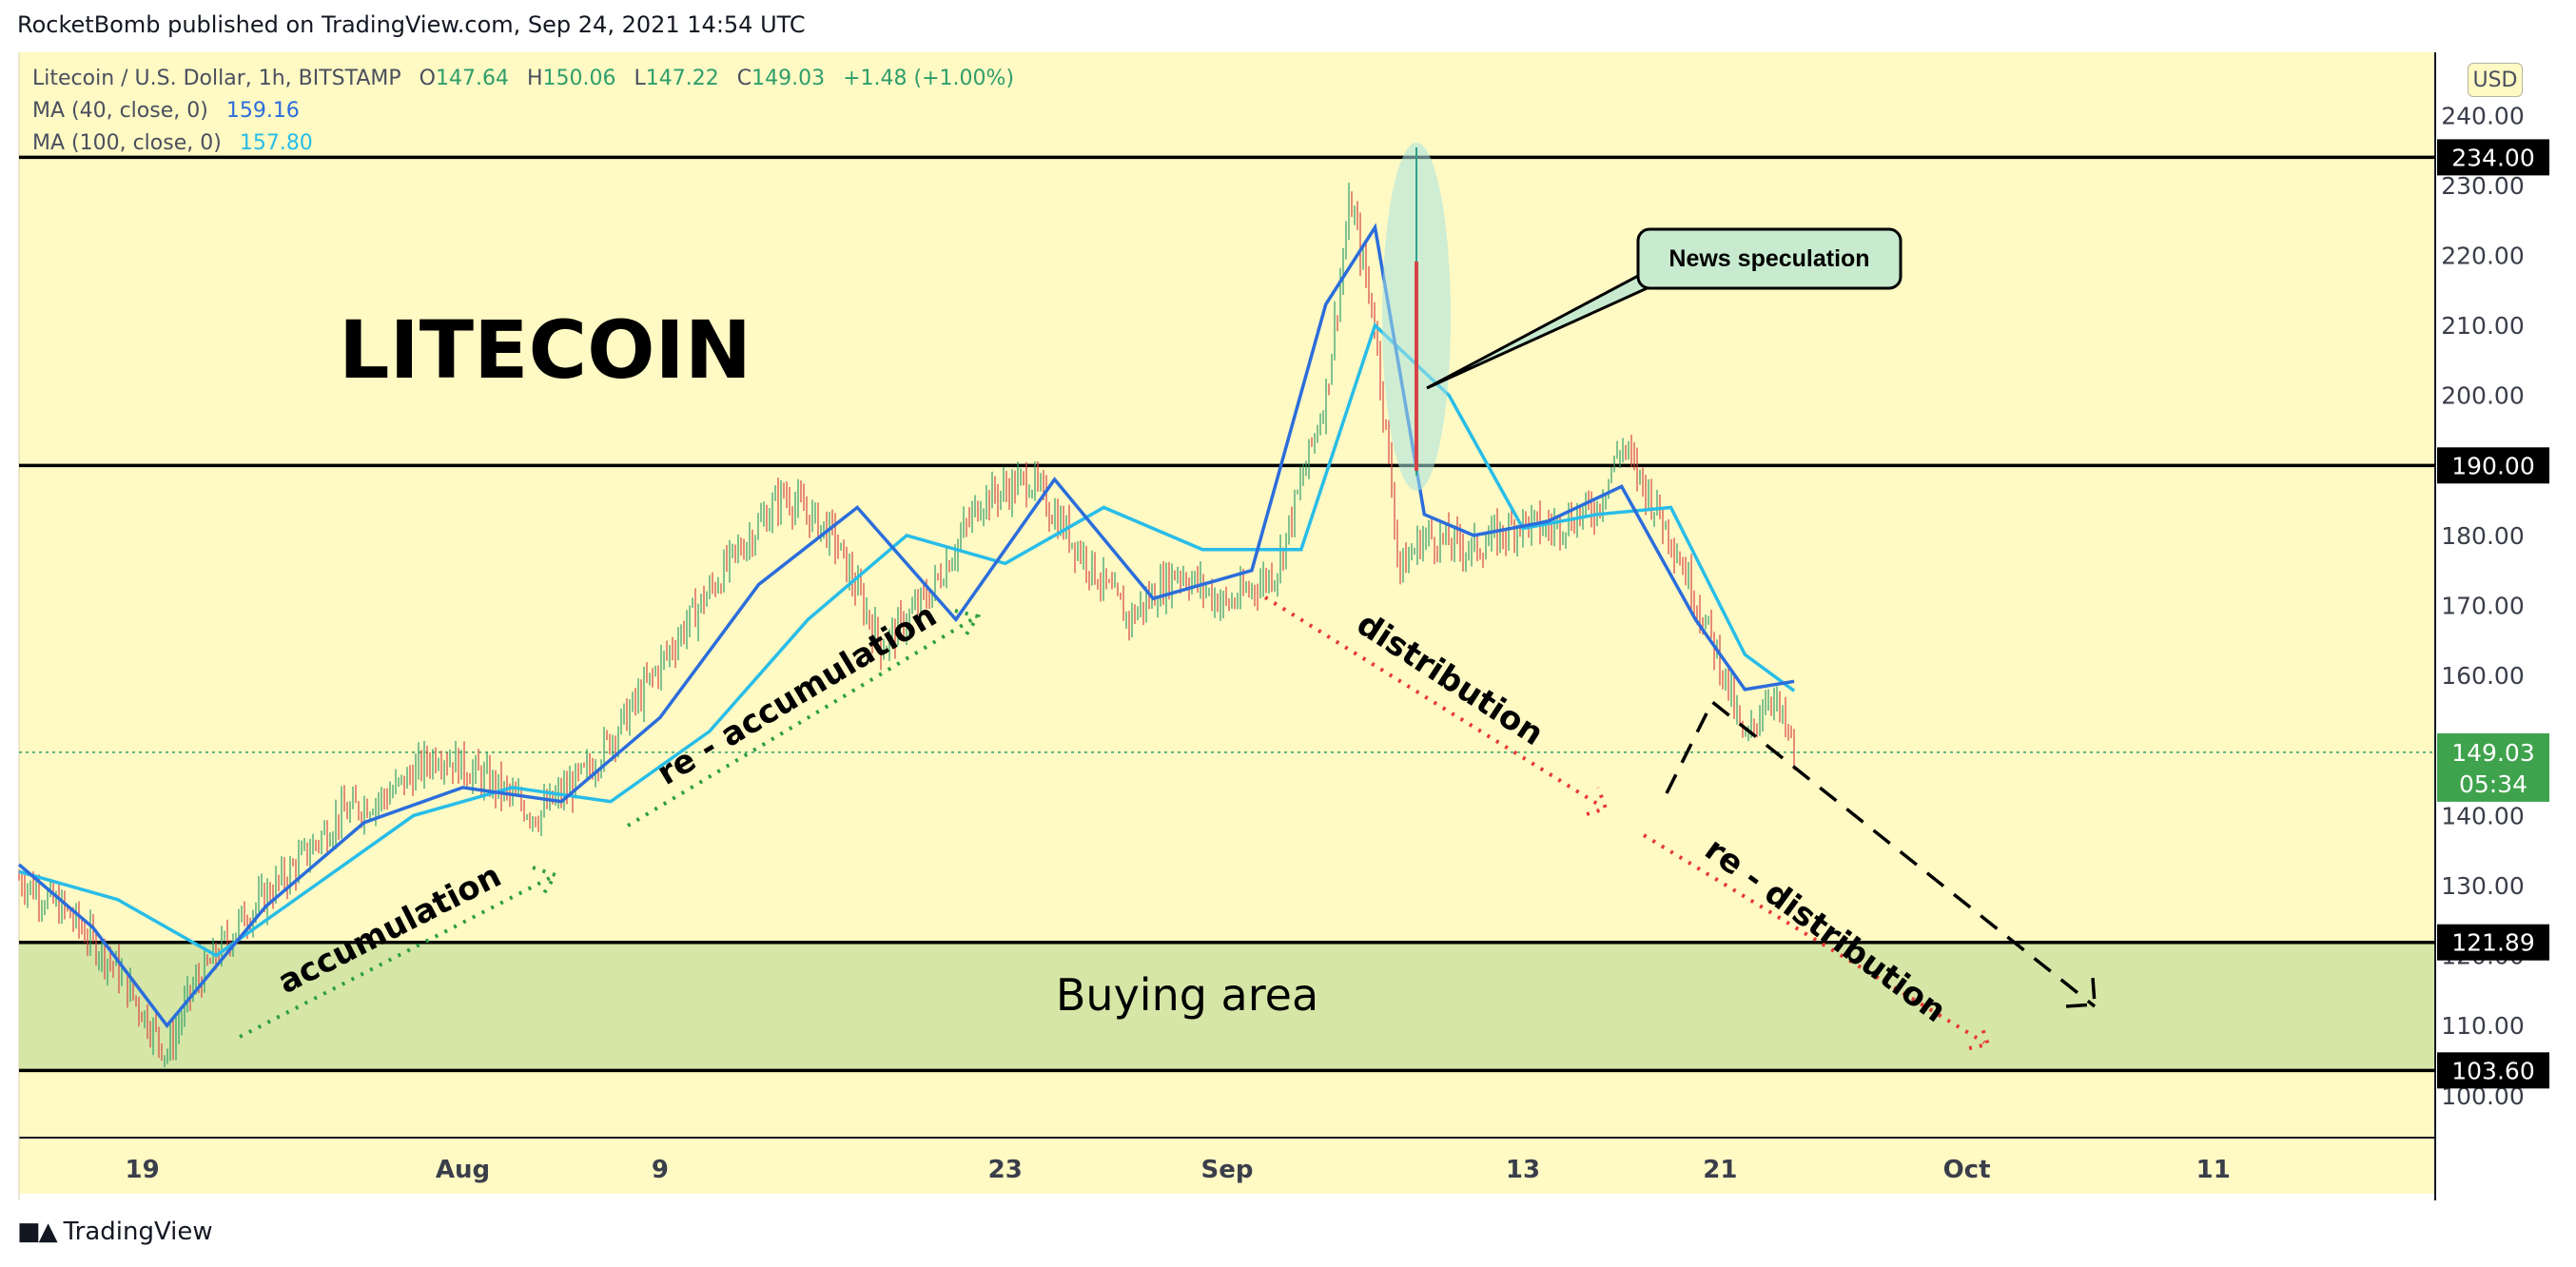 Image resolution: width=2576 pixels, height=1267 pixels. I want to click on legend-low: 147.22, so click(682, 78).